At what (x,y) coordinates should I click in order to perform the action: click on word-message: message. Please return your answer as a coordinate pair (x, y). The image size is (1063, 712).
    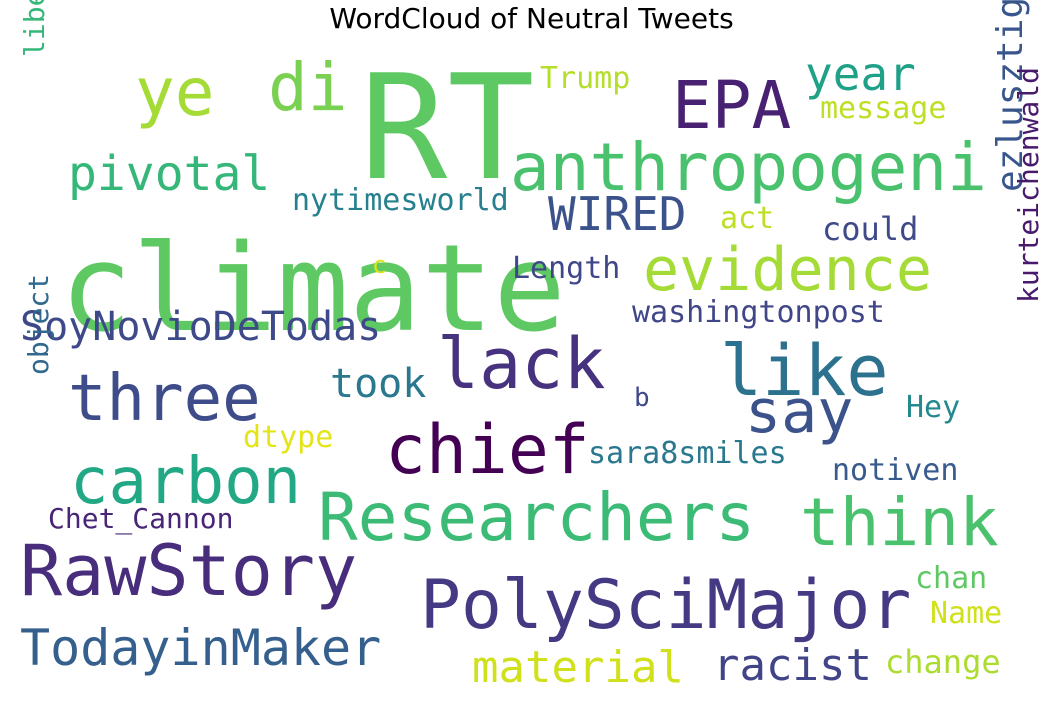
    Looking at the image, I should click on (883, 108).